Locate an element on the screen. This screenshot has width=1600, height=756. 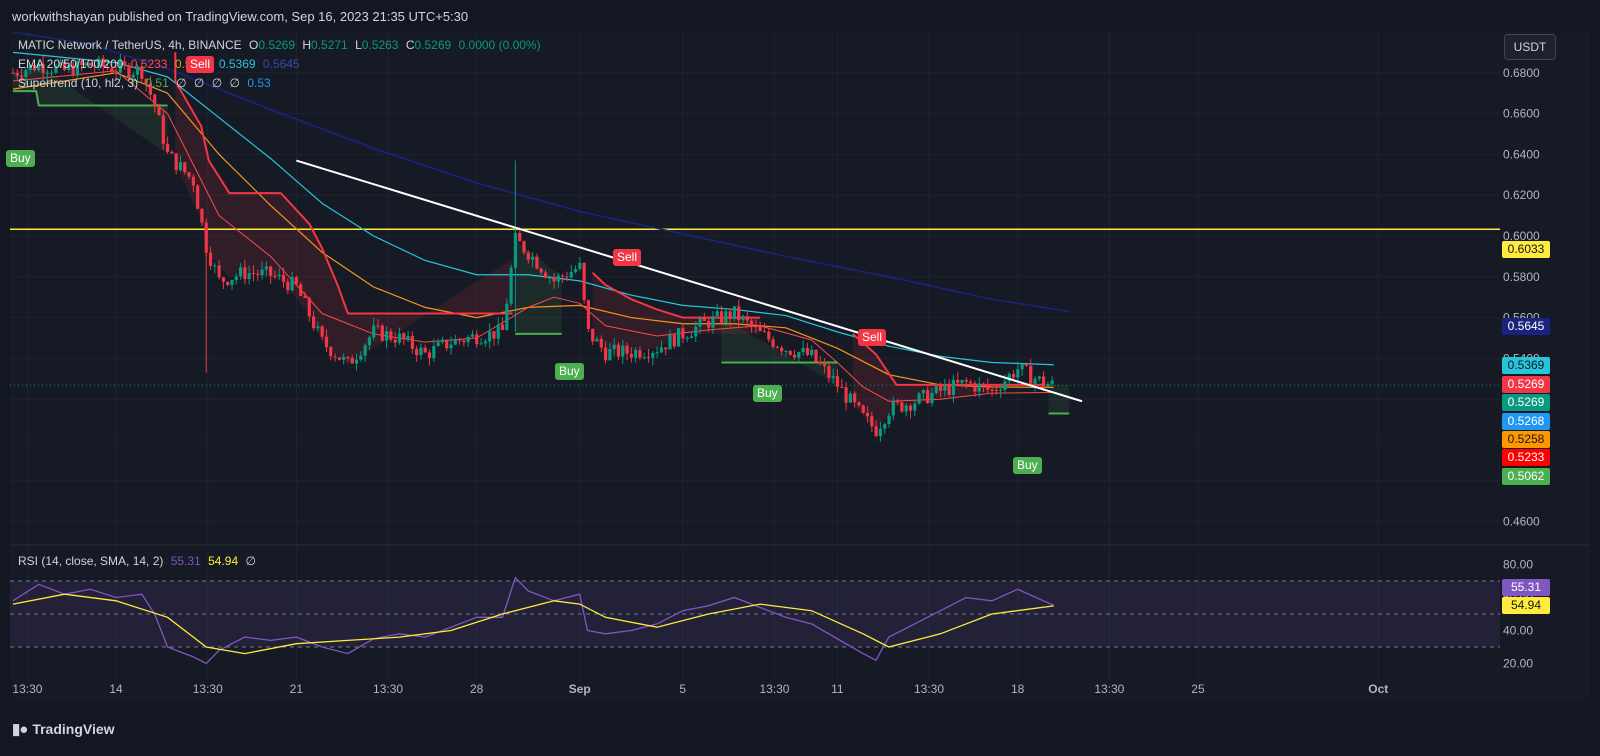
time-axis-label: Oct is located at coordinates (1378, 689).